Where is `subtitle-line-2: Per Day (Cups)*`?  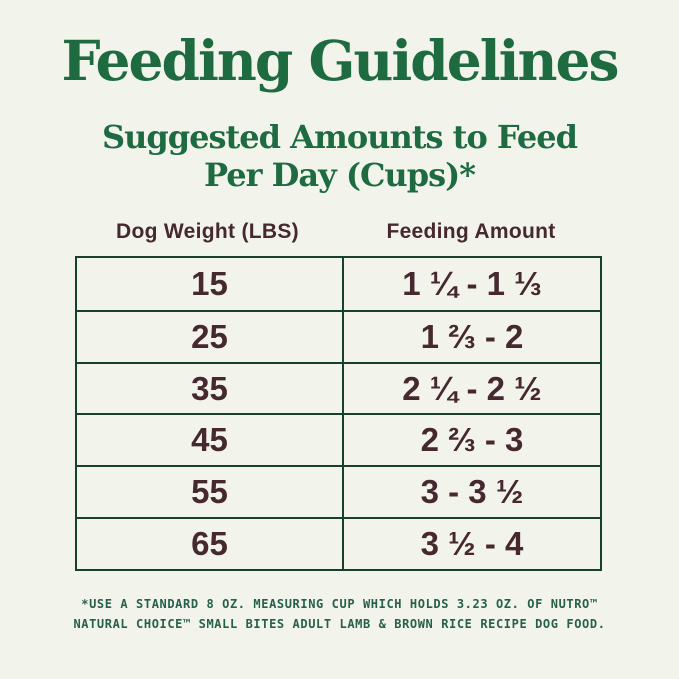
subtitle-line-2: Per Day (Cups)* is located at coordinates (340, 175).